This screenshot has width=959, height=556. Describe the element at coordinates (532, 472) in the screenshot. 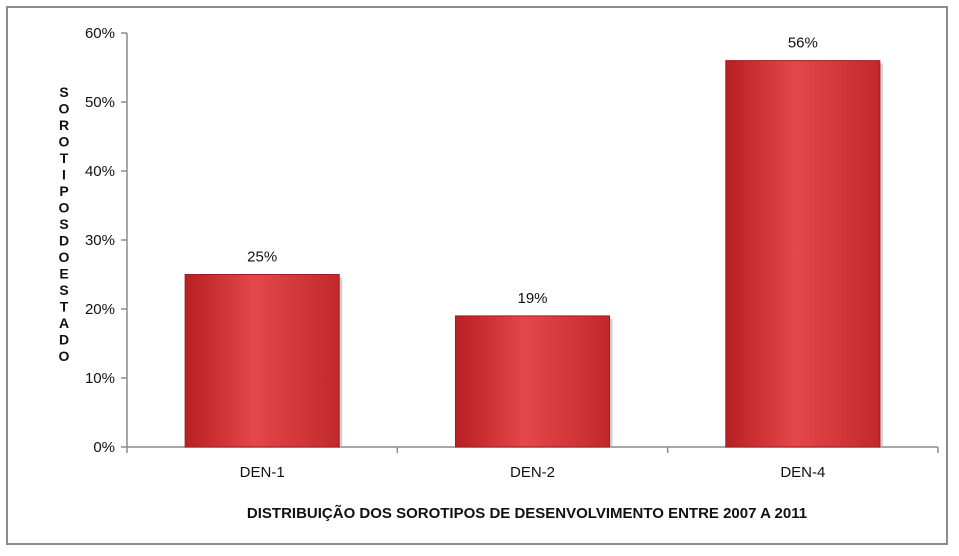

I see `x-tick-label: DEN-2` at that location.